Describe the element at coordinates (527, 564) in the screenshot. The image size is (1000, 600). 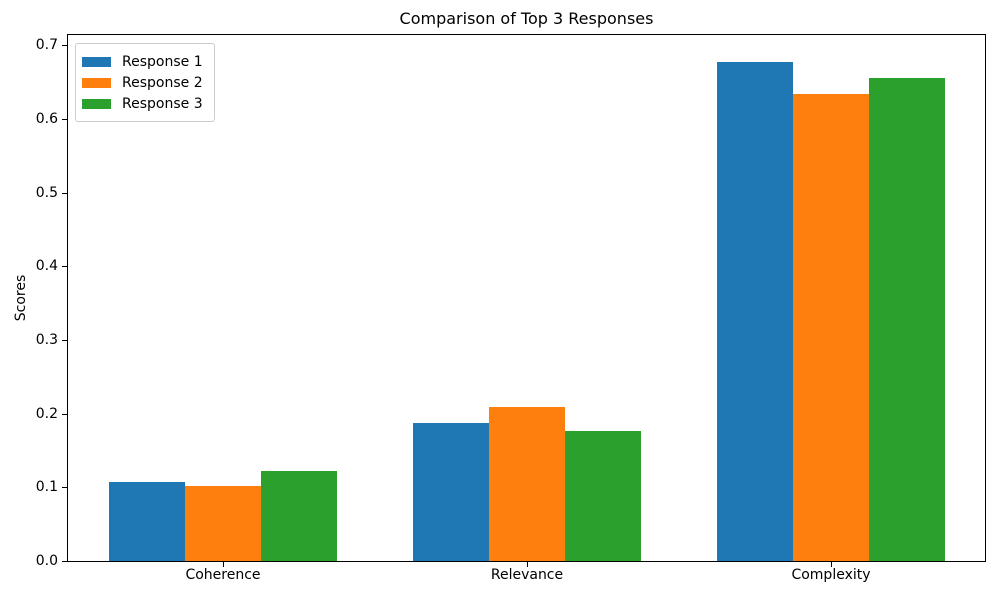
I see `xtick-mark-relevance` at that location.